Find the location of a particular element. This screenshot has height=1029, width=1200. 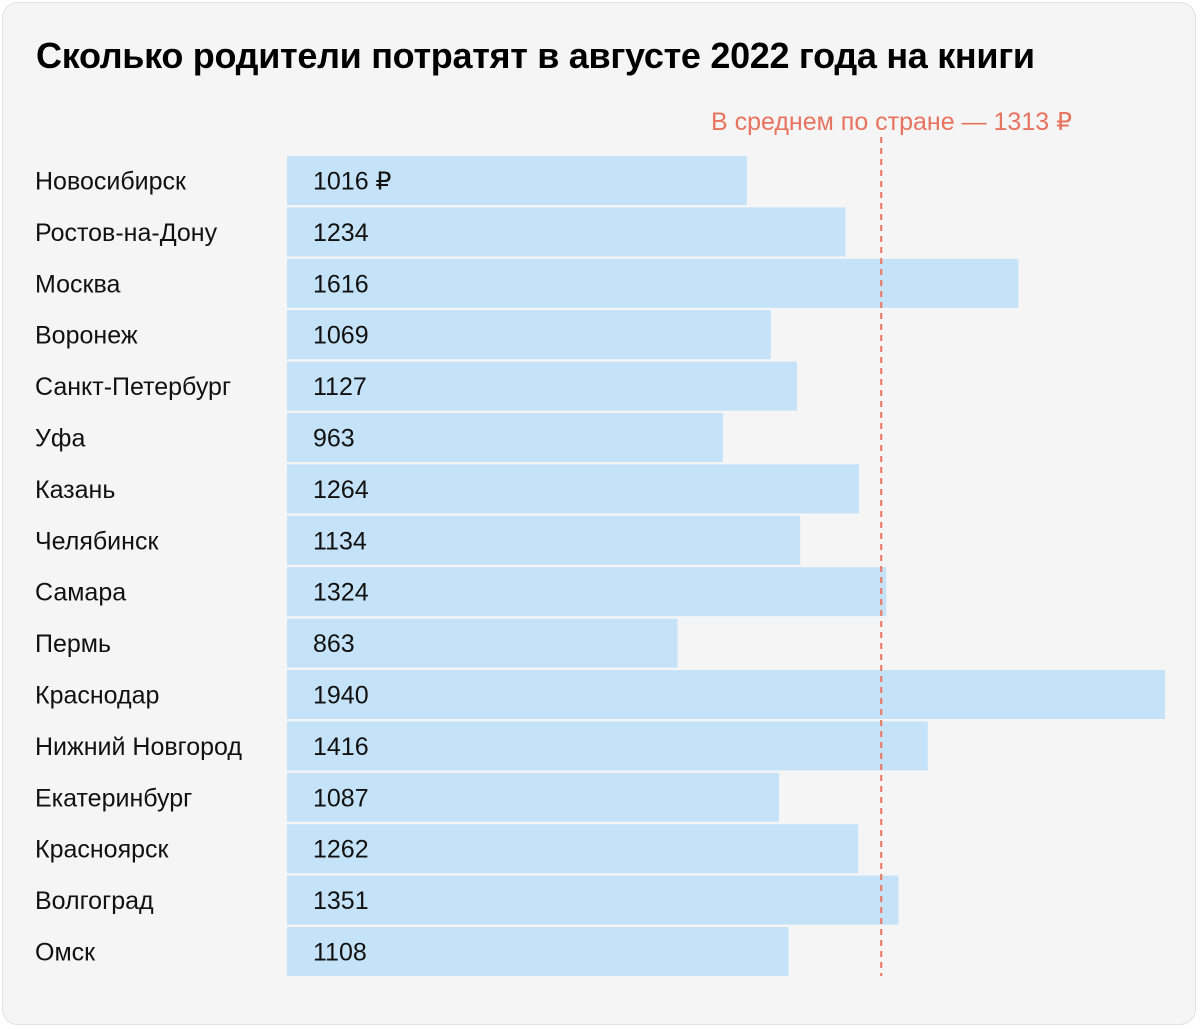

category-label-4: Санкт-Петербург is located at coordinates (133, 387).